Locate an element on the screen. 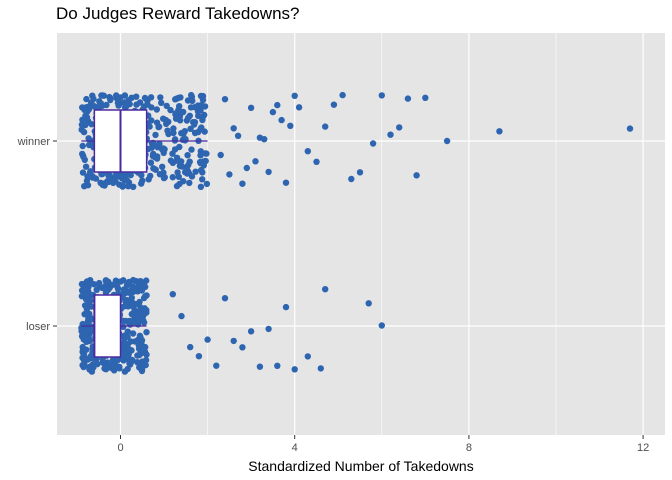  x-tick-label: 8 is located at coordinates (469, 448).